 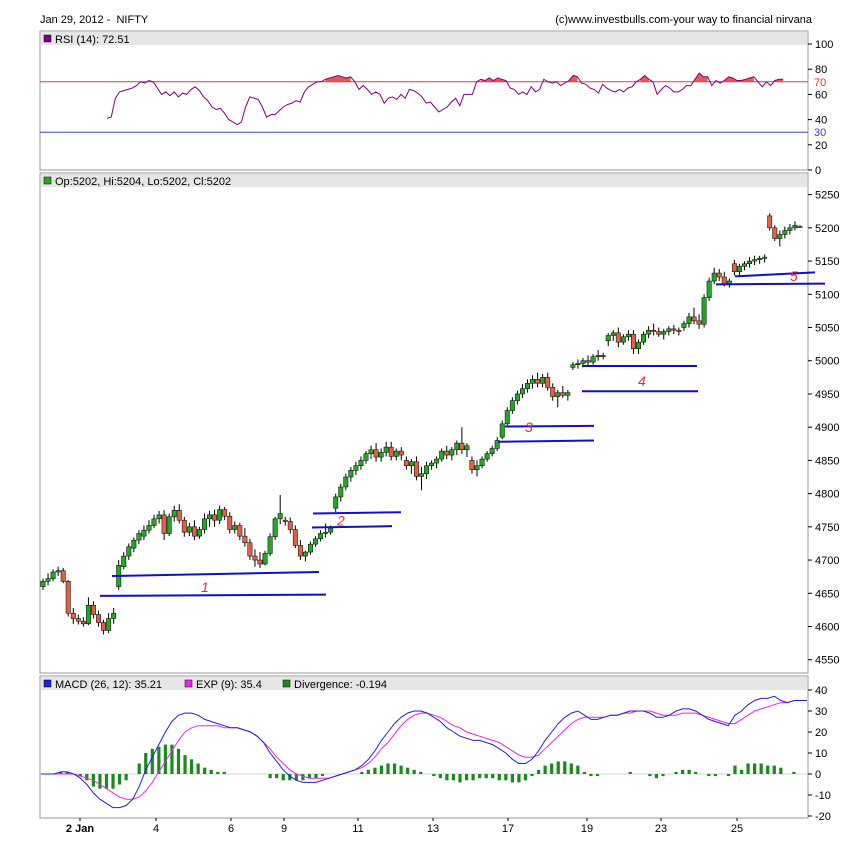 What do you see at coordinates (827, 661) in the screenshot?
I see `price-y-tick-label: 4550` at bounding box center [827, 661].